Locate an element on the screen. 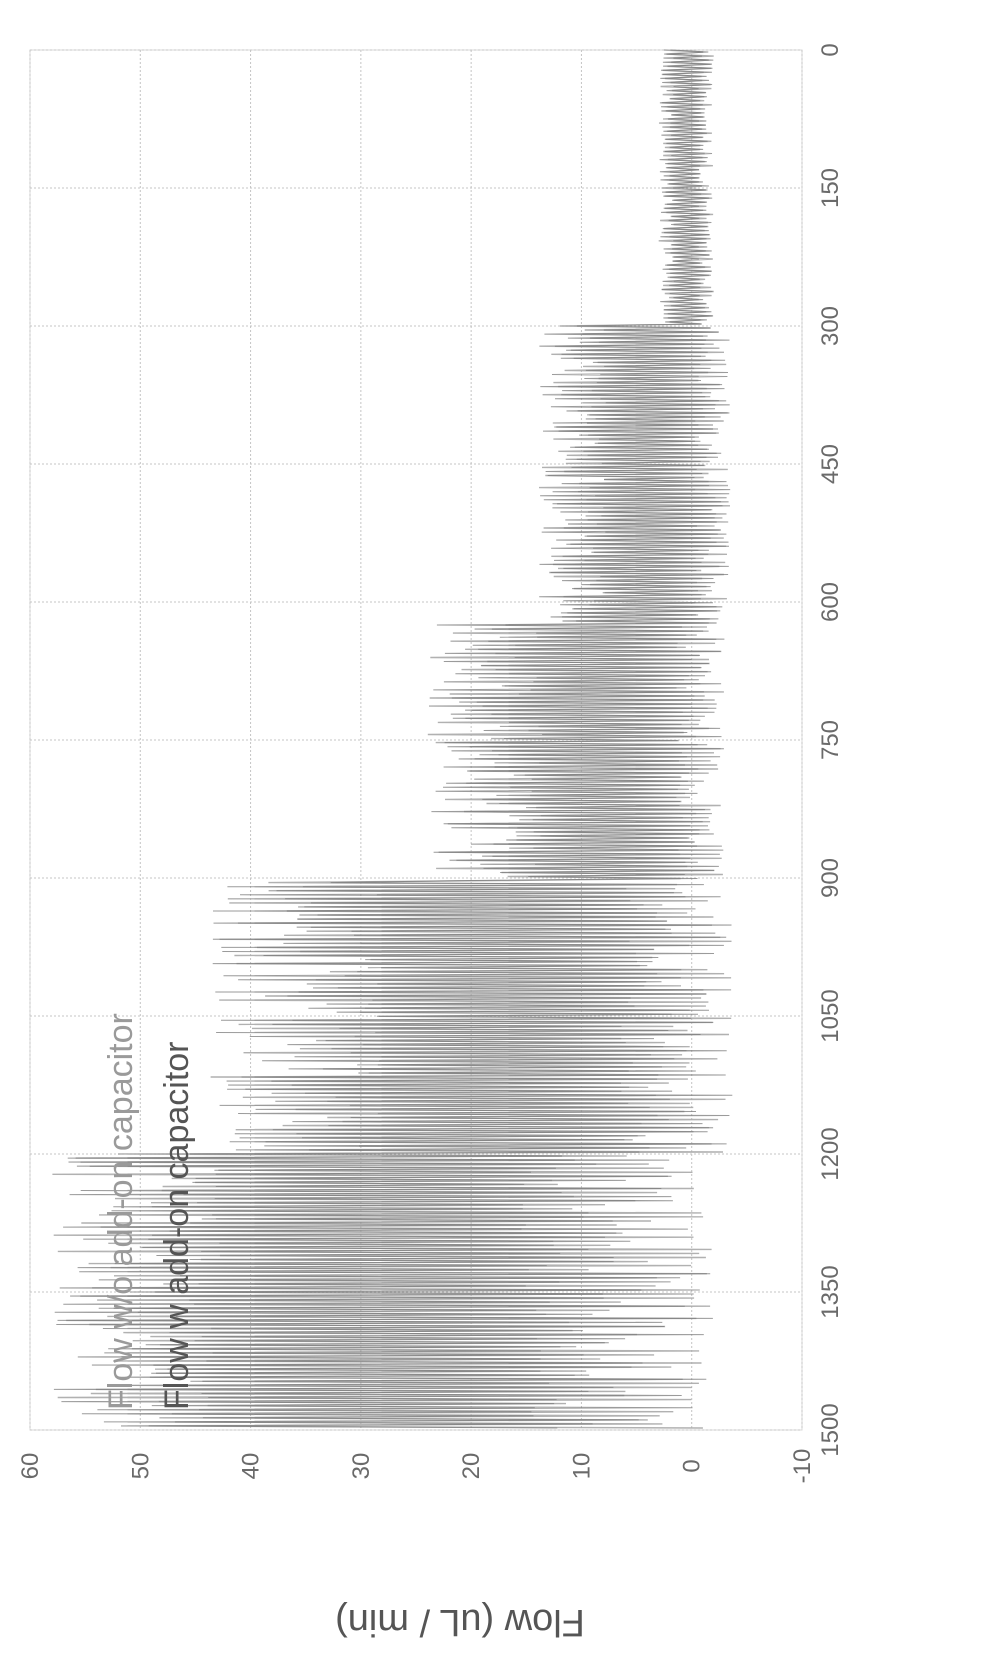 The height and width of the screenshot is (1670, 982). x-tick-label-6: 900 is located at coordinates (830, 878).